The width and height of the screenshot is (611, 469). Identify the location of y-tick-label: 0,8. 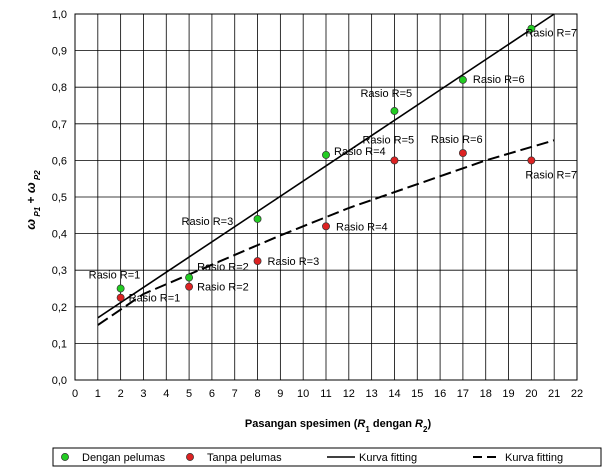
(59, 88).